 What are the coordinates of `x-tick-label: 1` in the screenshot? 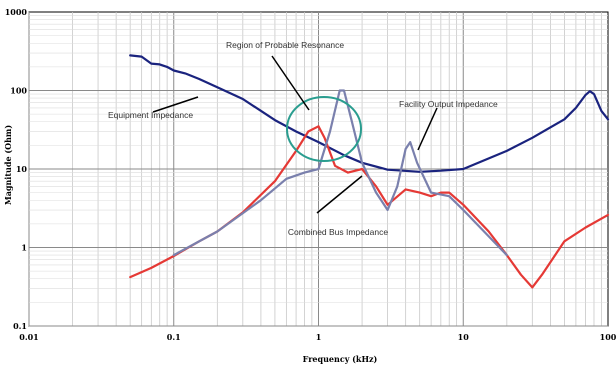 It's located at (319, 337).